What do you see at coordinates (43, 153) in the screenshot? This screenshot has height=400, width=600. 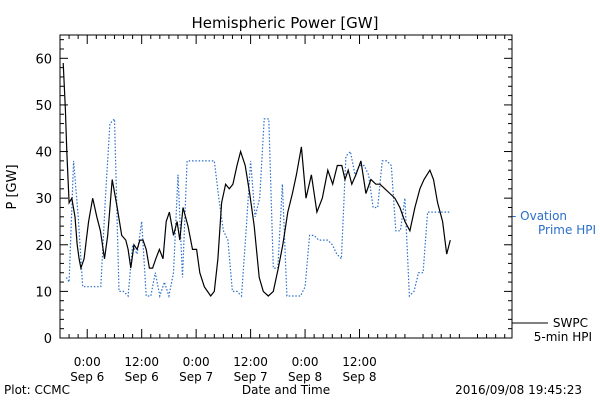 I see `y-tick-label: 40` at bounding box center [43, 153].